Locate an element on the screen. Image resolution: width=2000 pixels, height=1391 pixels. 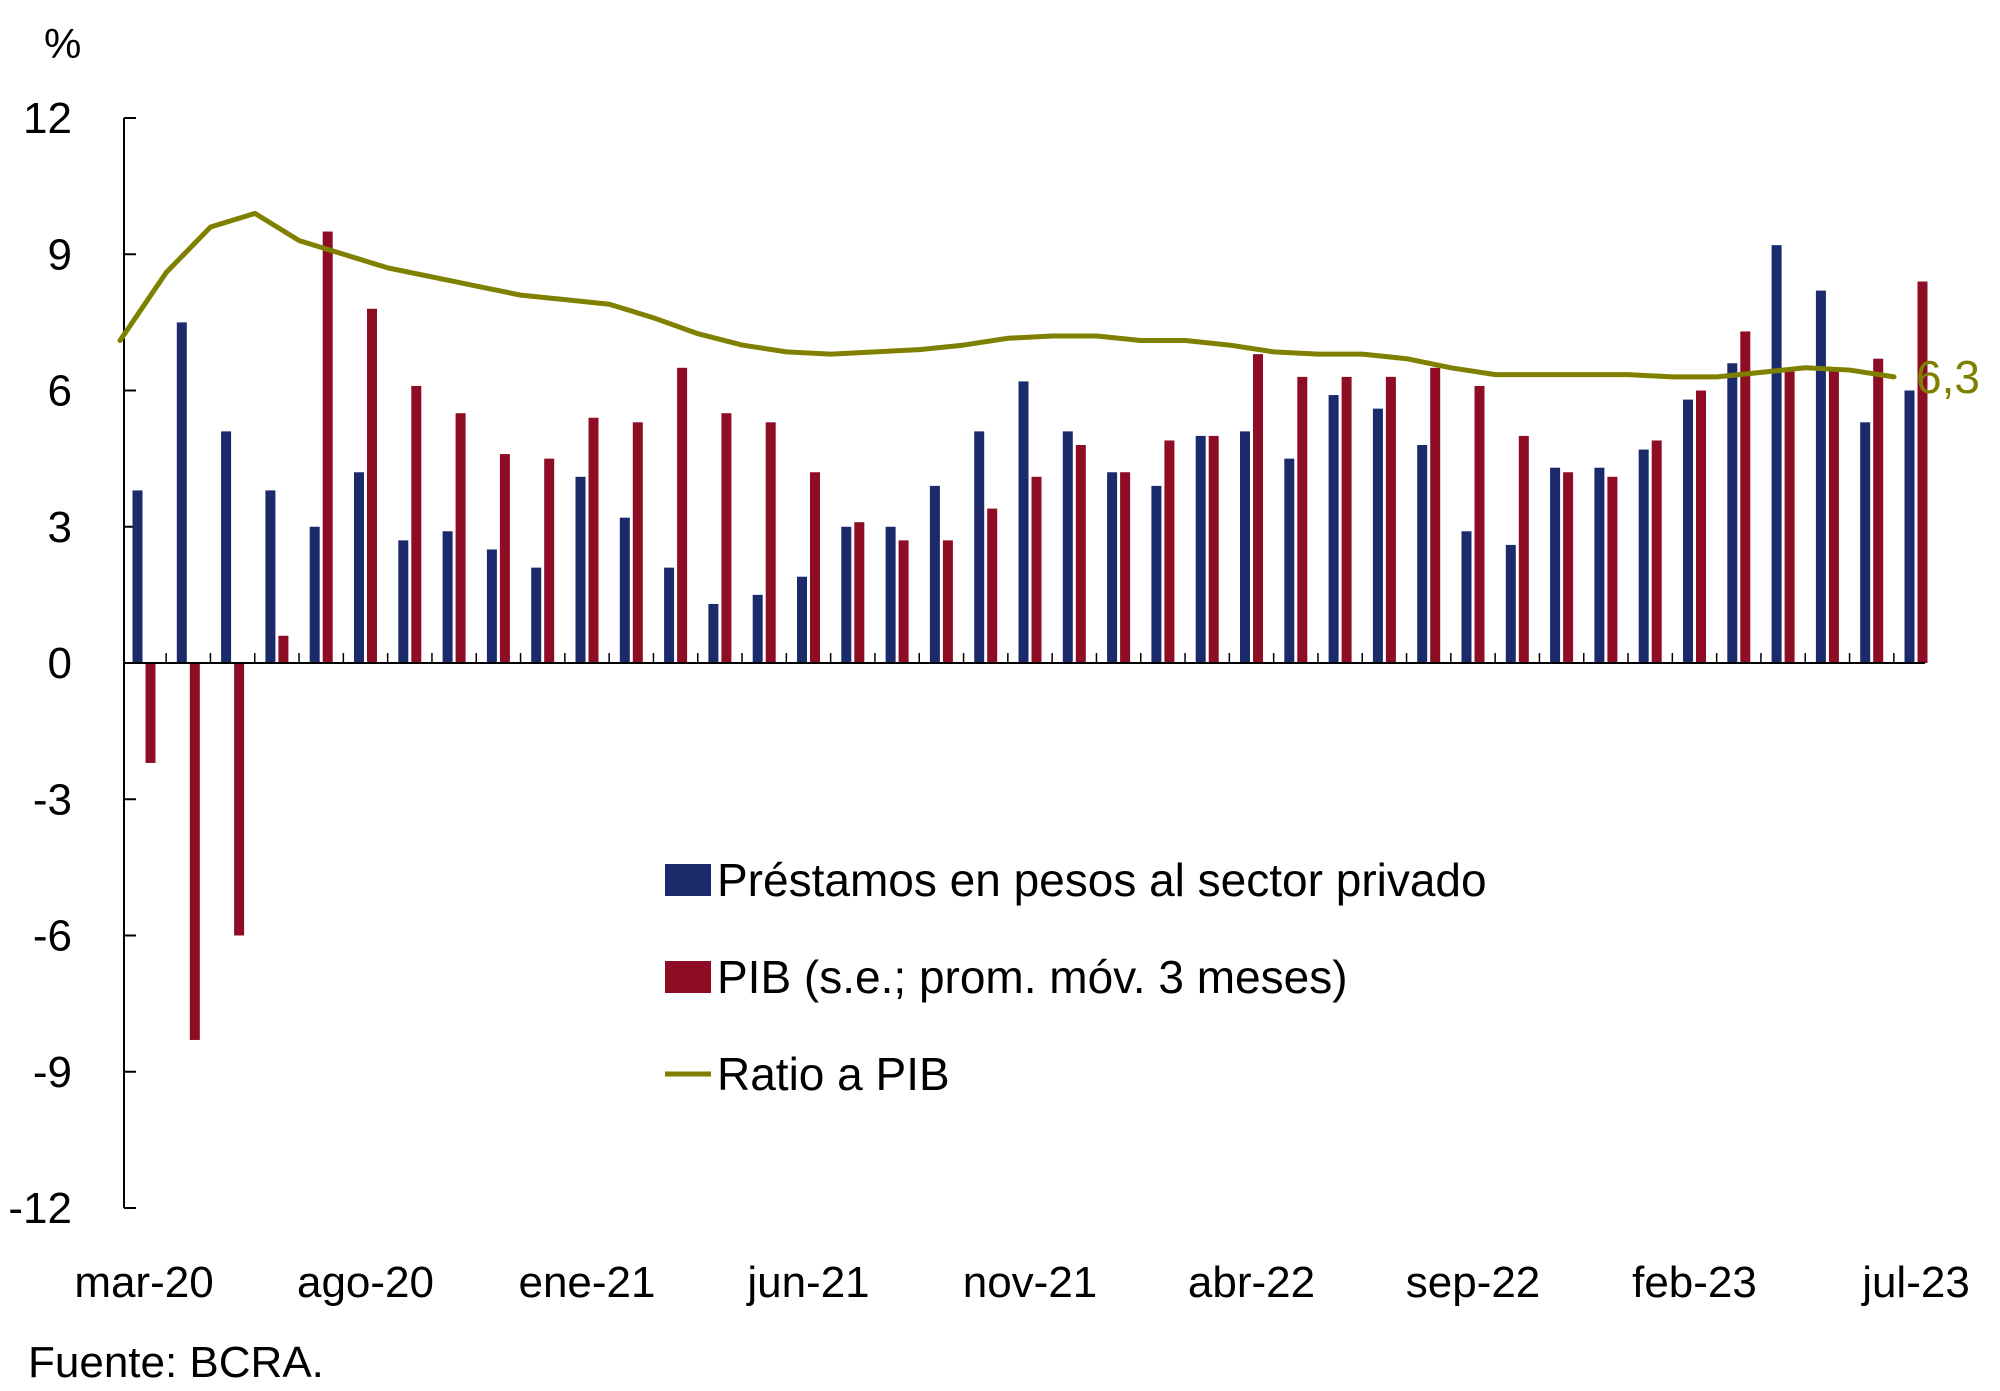
y-axis: 12 9 6 3 0 -3 -6 -9 -12 is located at coordinates (72, 663).